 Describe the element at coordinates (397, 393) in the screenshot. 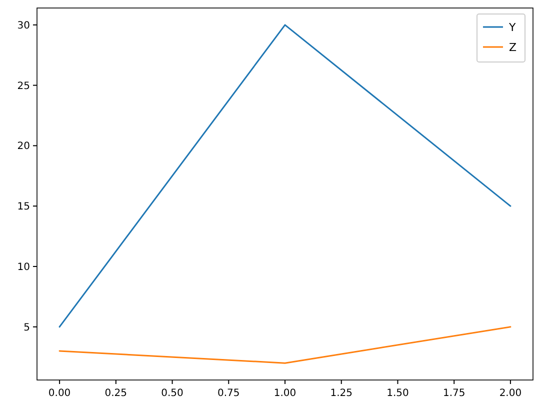

I see `x-tick-label: 1.50` at that location.